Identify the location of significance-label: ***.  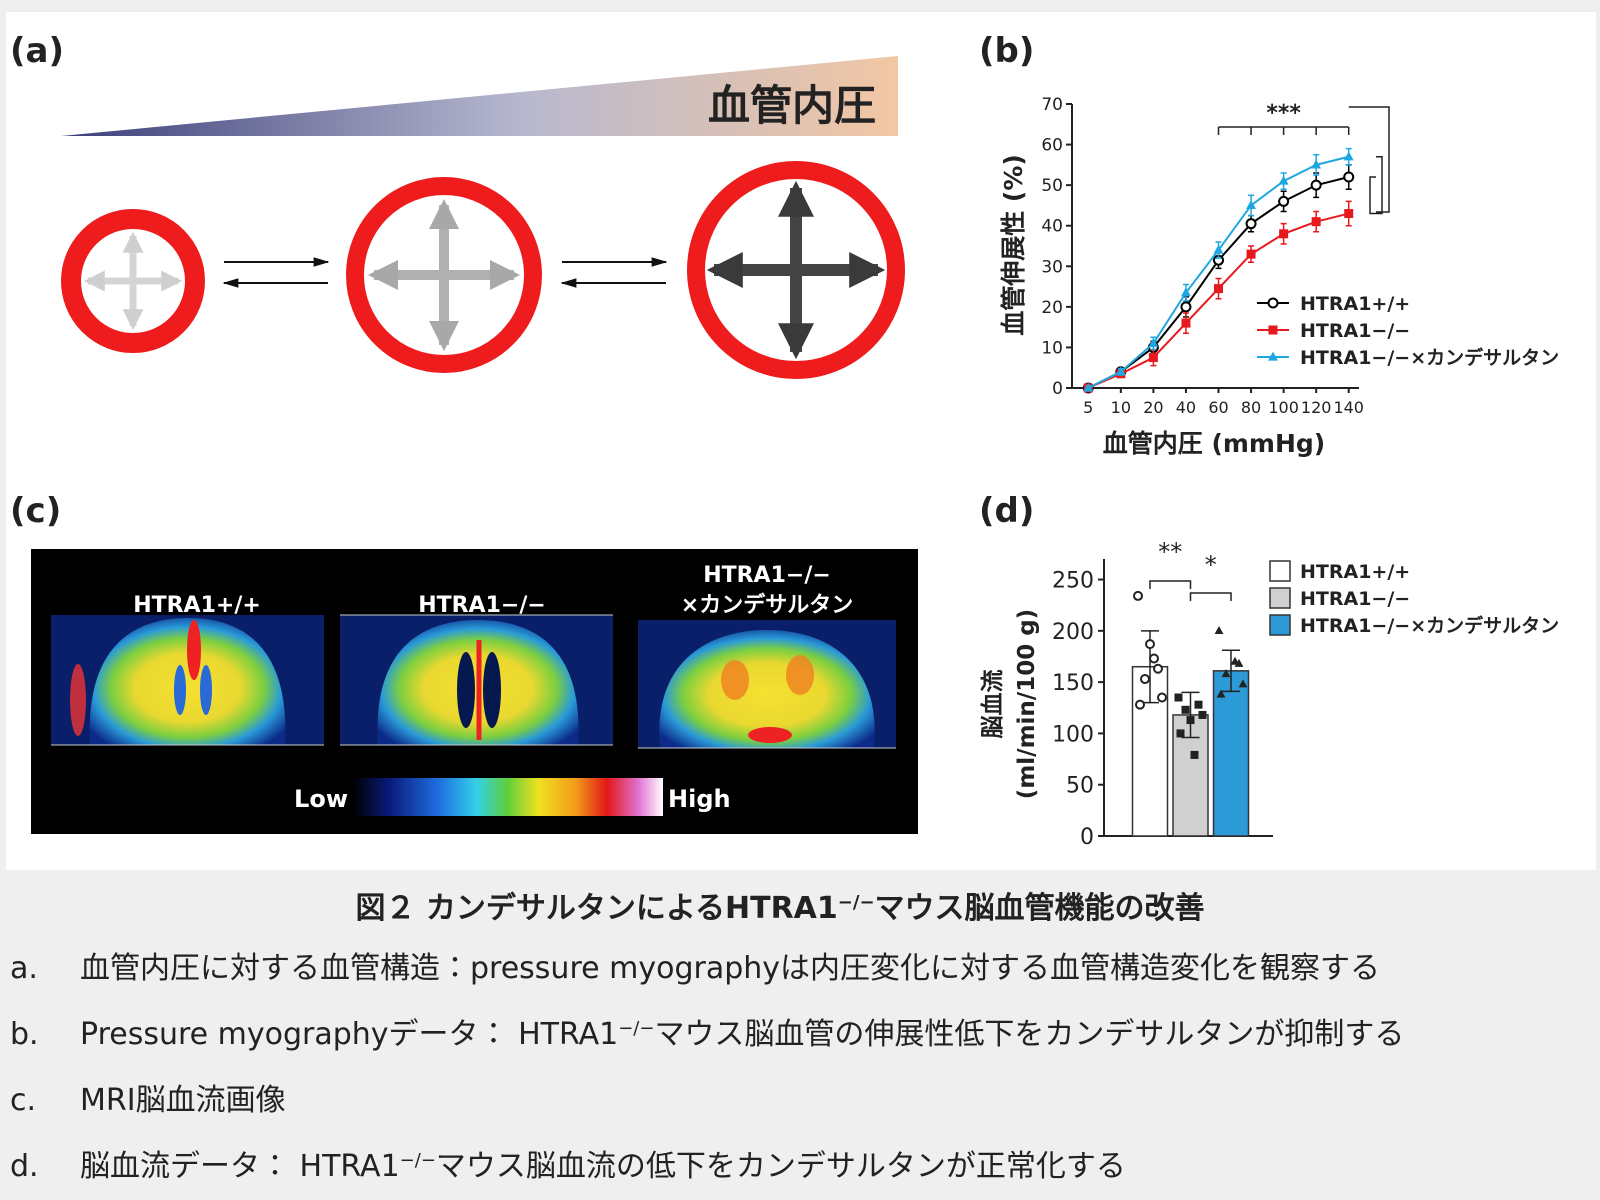
(1283, 113).